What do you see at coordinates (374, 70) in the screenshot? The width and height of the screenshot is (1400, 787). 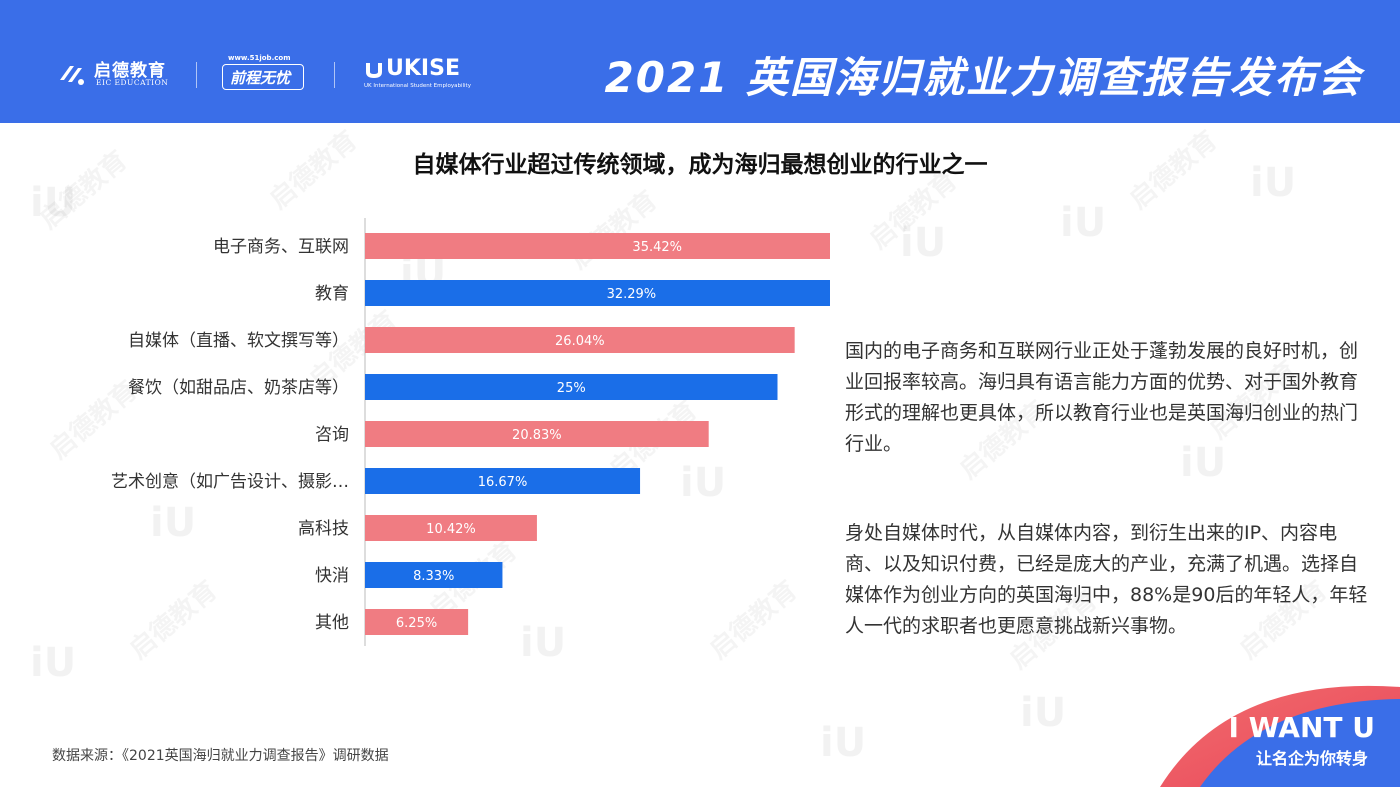 I see `ukise-logo-icon` at bounding box center [374, 70].